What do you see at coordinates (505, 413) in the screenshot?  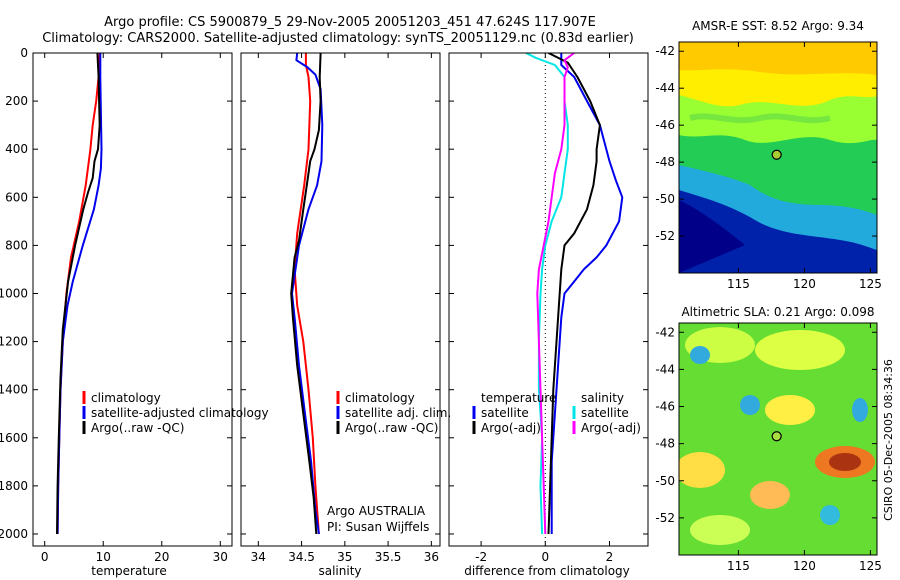 I see `legend-label-temp-satellite: satellite` at bounding box center [505, 413].